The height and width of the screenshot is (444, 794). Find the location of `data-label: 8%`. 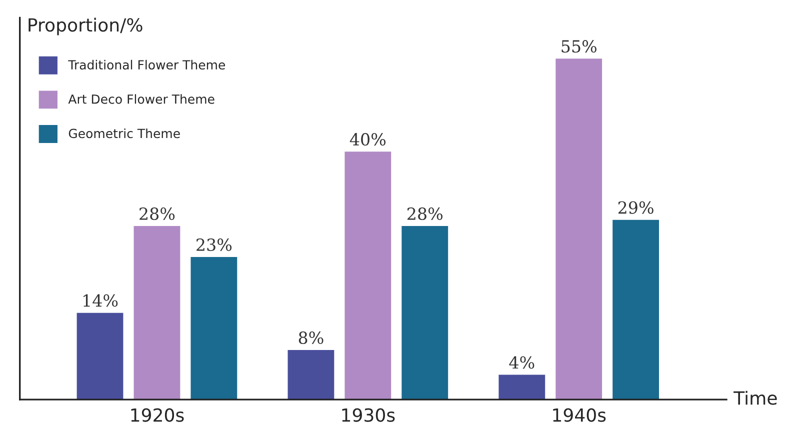

data-label: 8% is located at coordinates (311, 337).